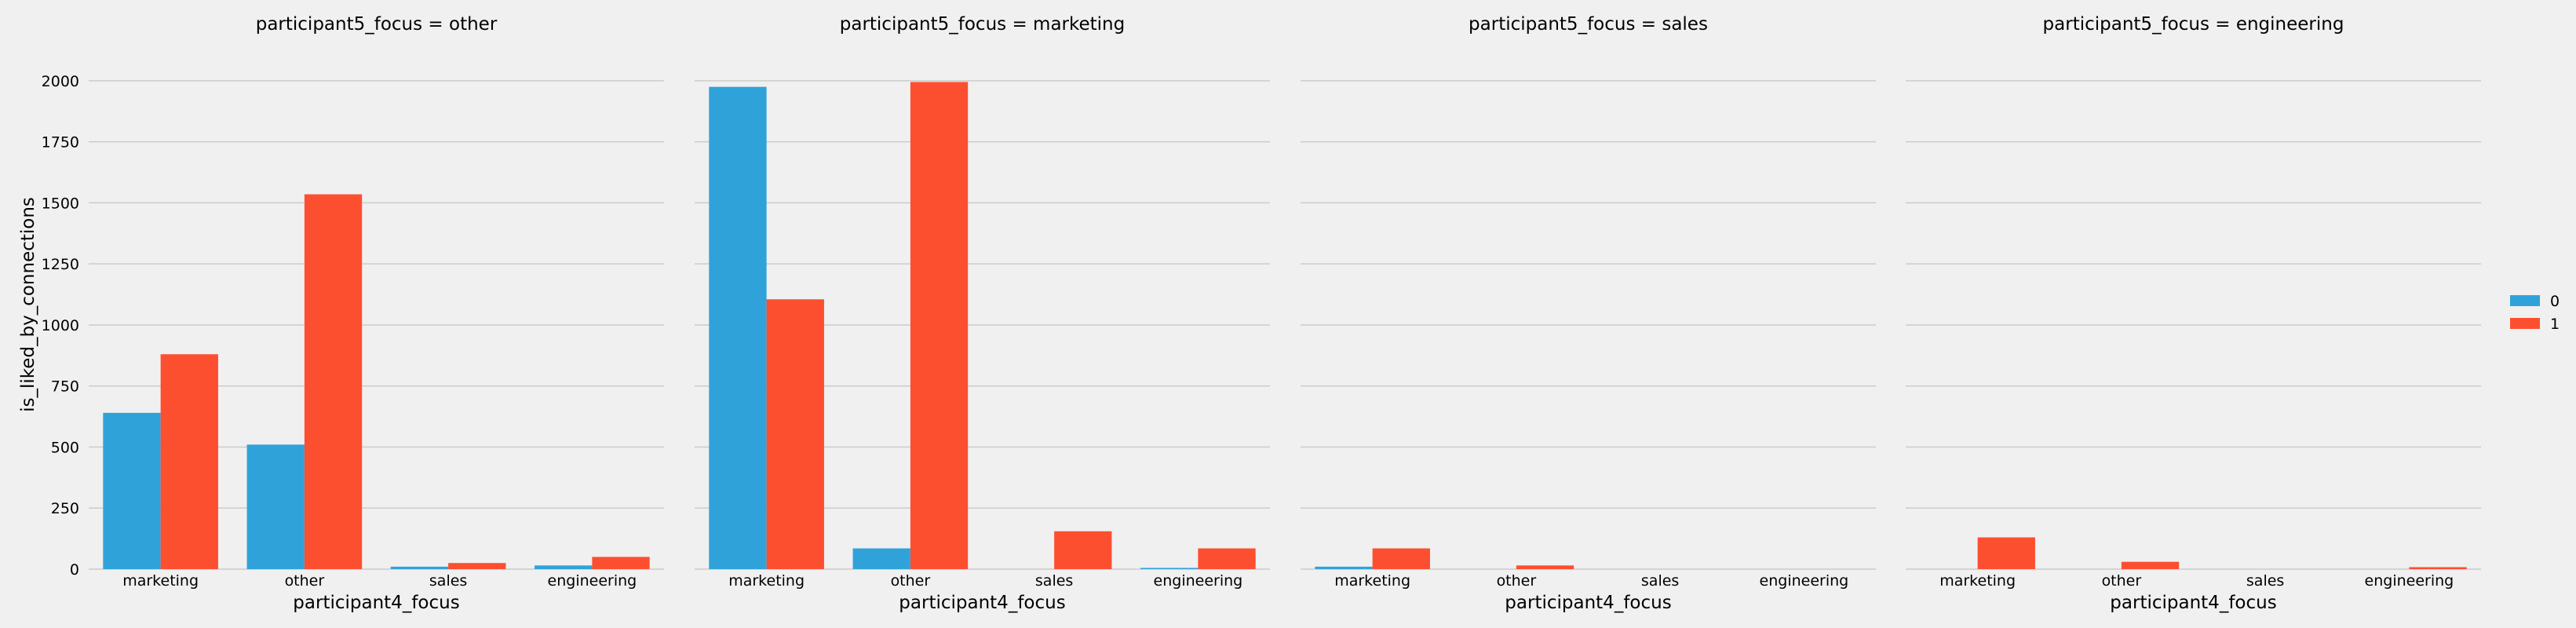 This screenshot has width=2576, height=628. I want to click on y-tick-label: 1500, so click(60, 204).